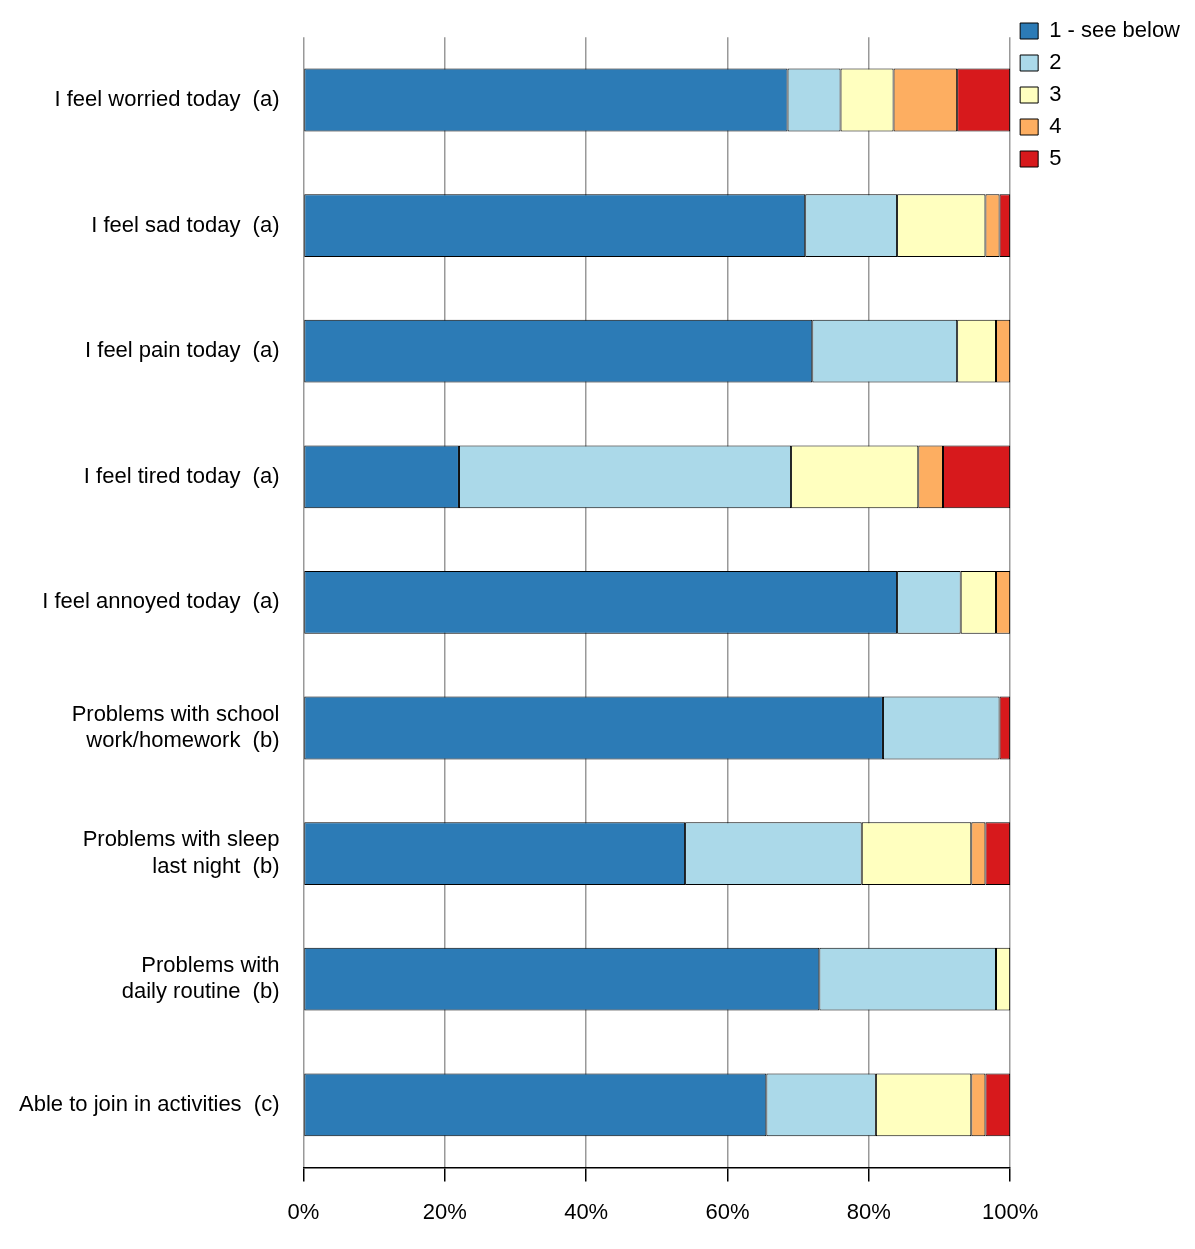 The width and height of the screenshot is (1195, 1249). I want to click on legend-label: 4, so click(1055, 126).